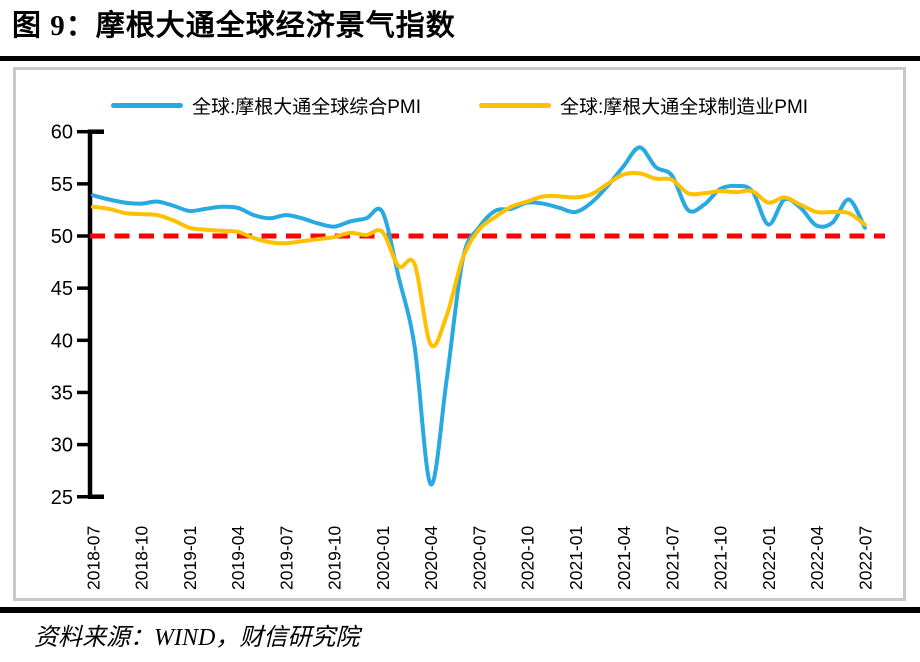 The image size is (920, 662). What do you see at coordinates (238, 558) in the screenshot?
I see `x-tick-label: 2019-04` at bounding box center [238, 558].